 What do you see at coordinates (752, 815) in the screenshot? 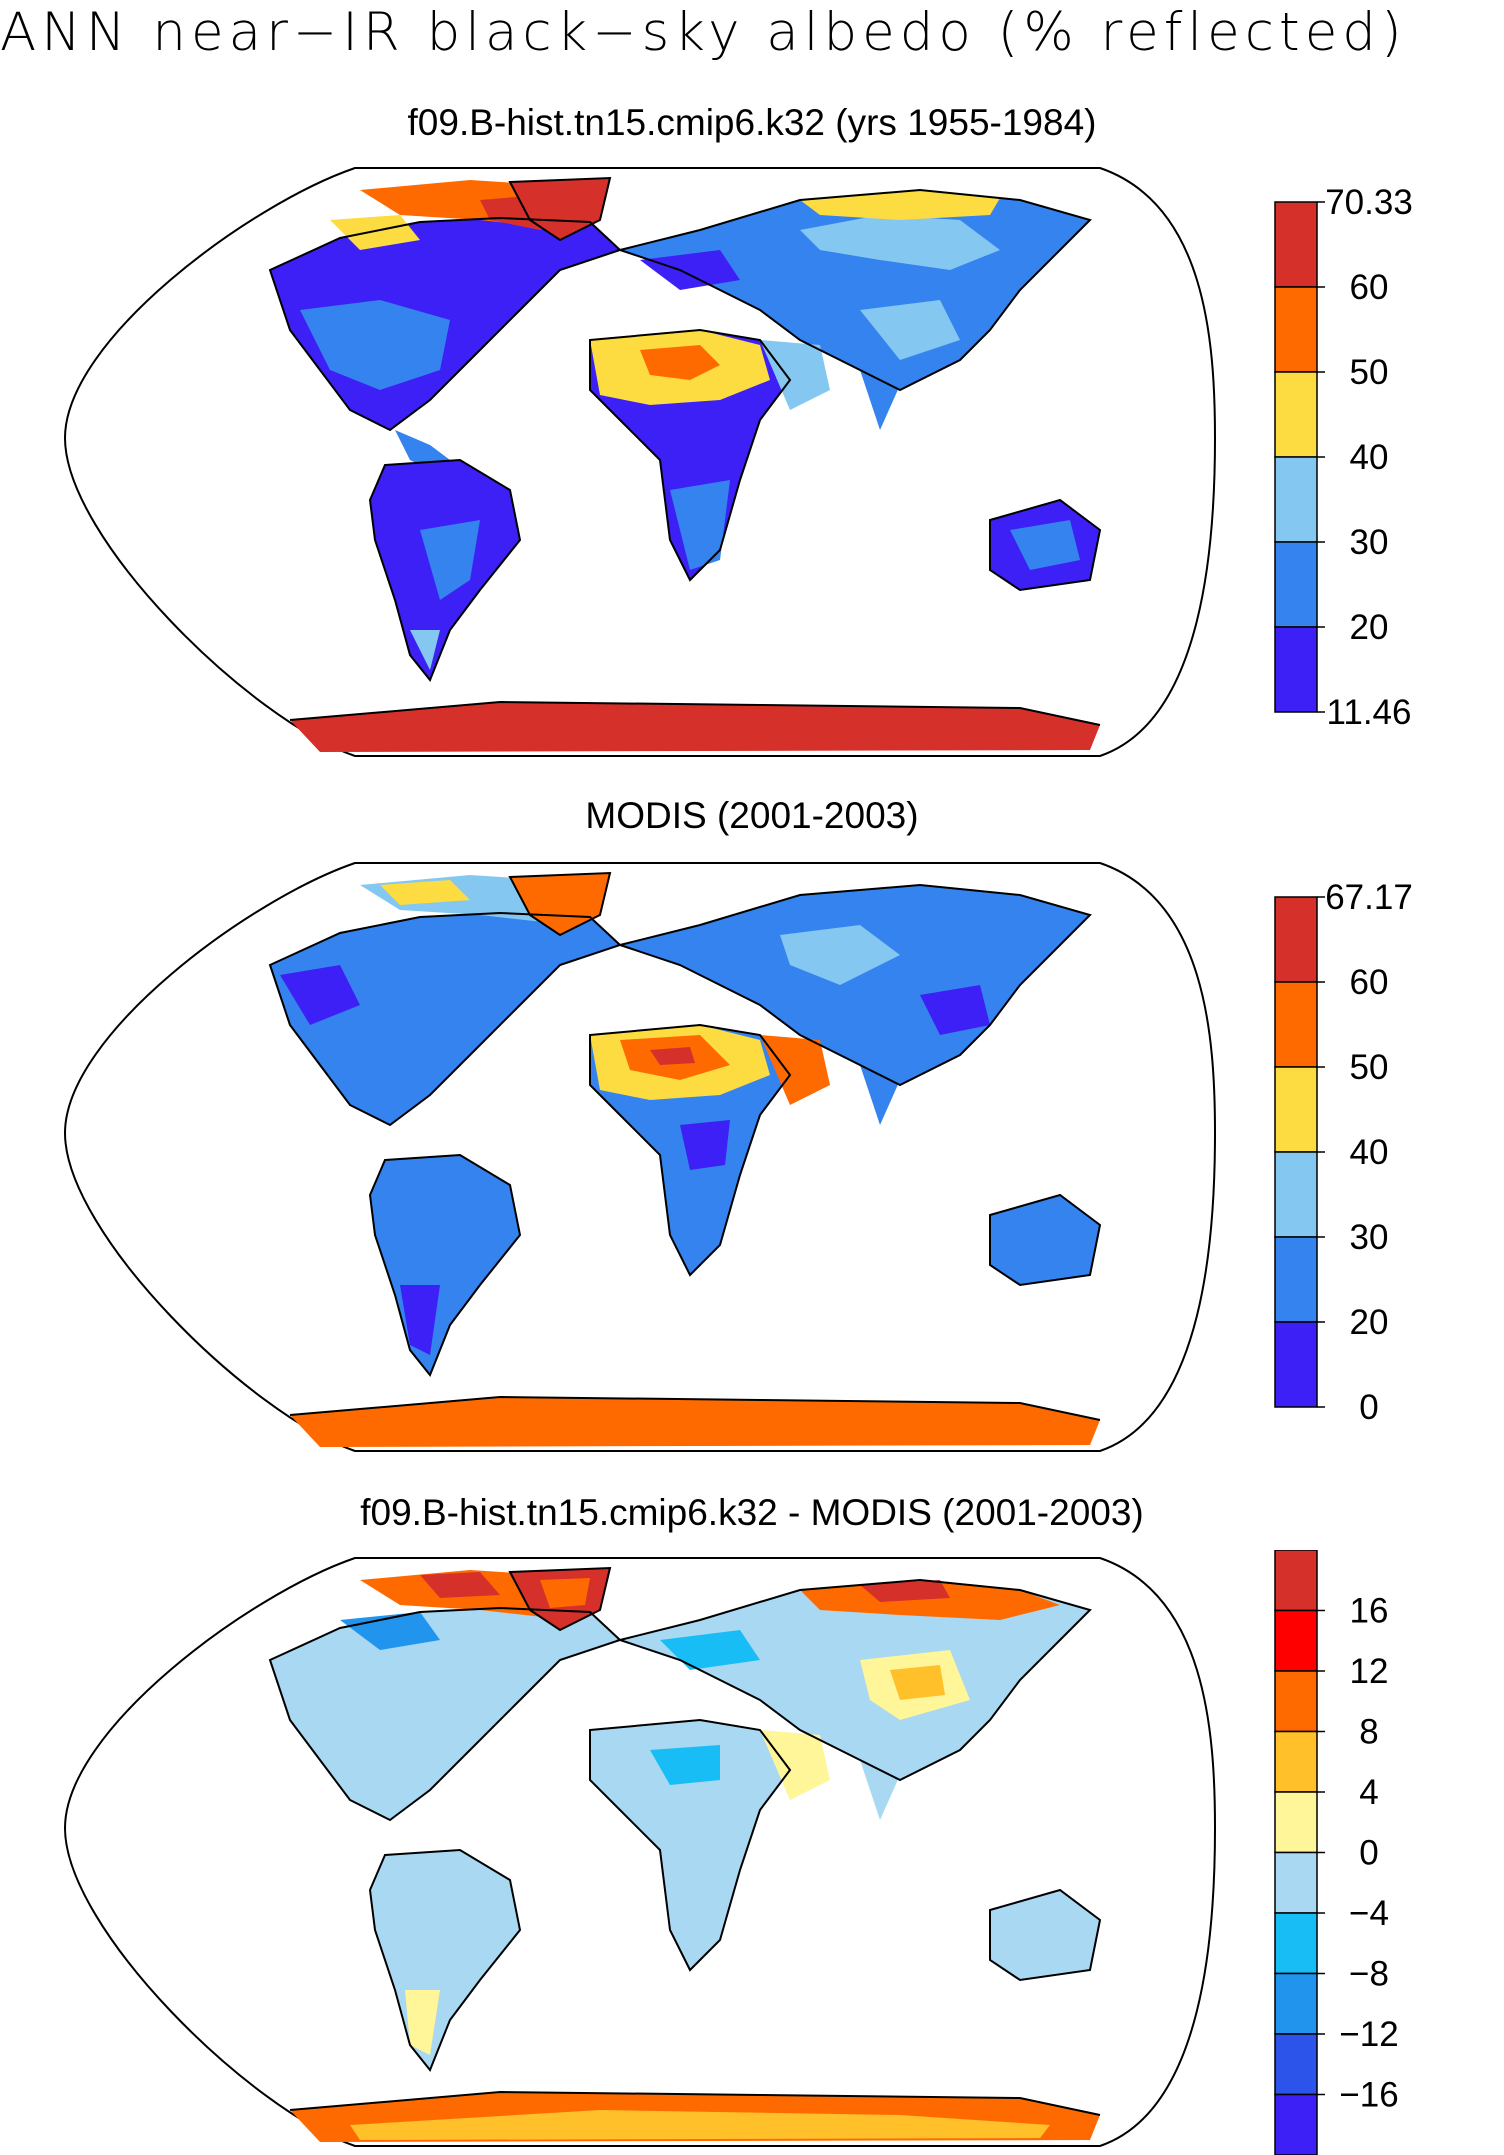
I see `panel-title-obs: MODIS (2001-2003)` at bounding box center [752, 815].